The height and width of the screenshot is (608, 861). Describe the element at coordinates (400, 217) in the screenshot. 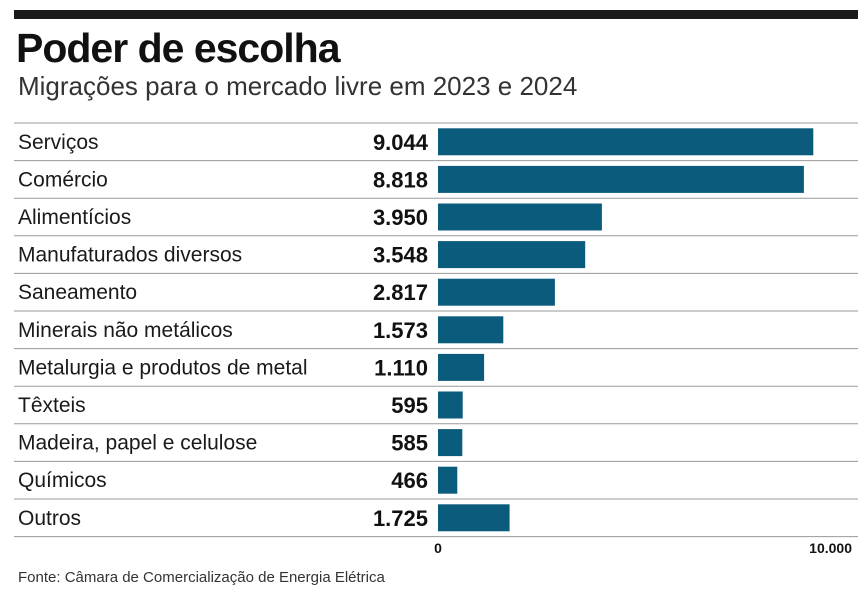

I see `data-label: 3.950` at that location.